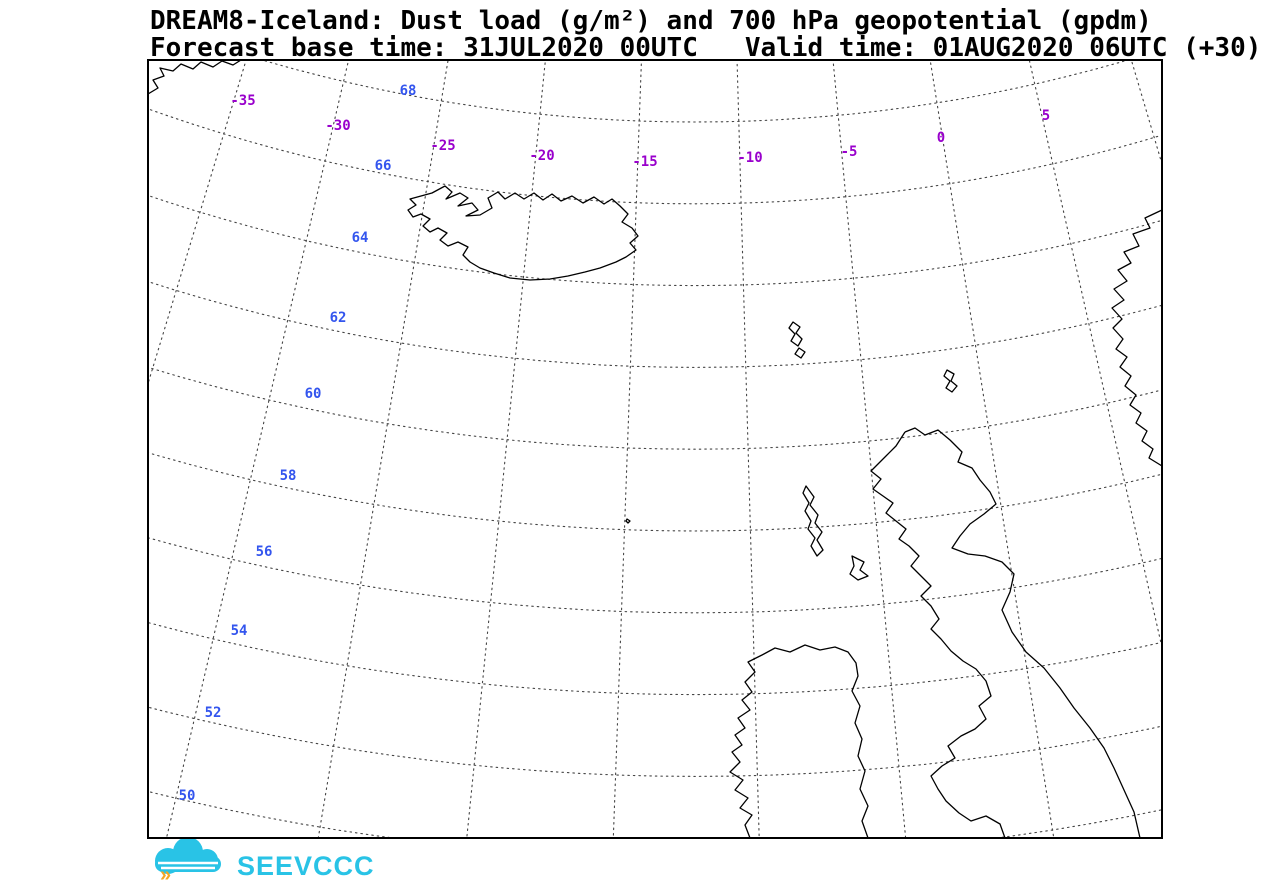 This screenshot has width=1287, height=885. What do you see at coordinates (797, 340) in the screenshot?
I see `coastline-faroe` at bounding box center [797, 340].